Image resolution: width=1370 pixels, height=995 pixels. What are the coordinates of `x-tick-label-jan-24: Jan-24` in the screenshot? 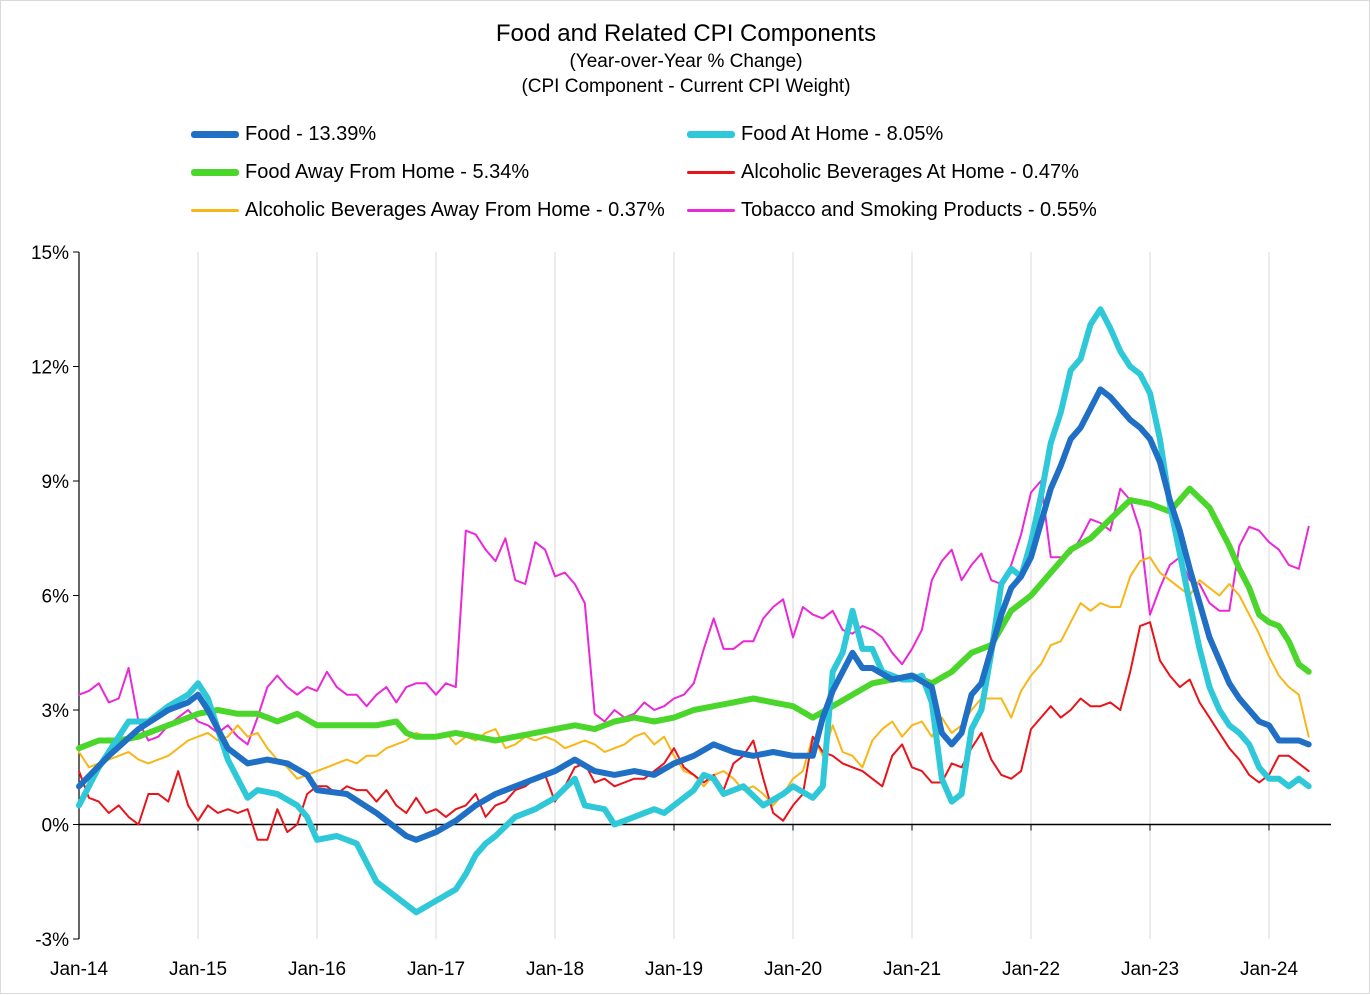 It's located at (1269, 969).